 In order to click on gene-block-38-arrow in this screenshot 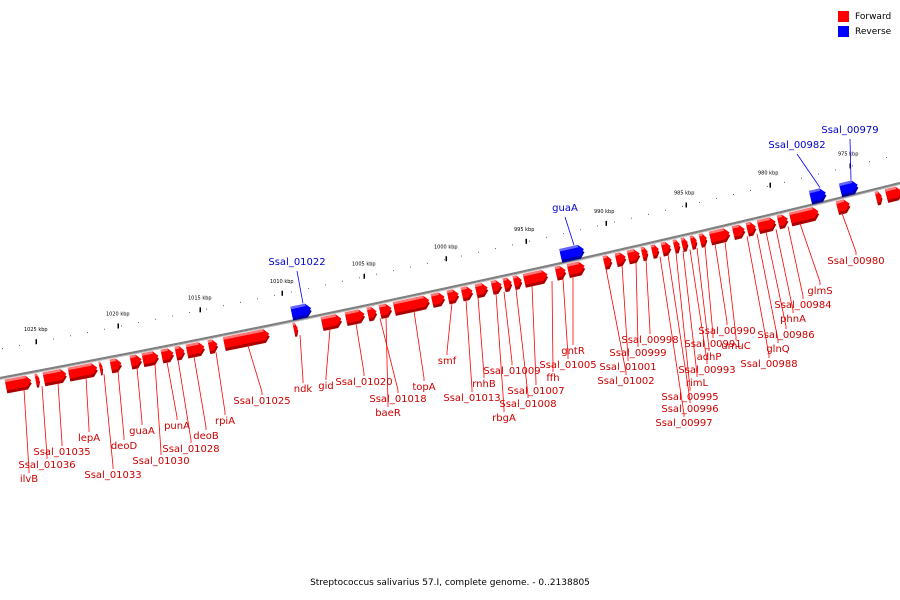, I will do `click(180, 353)`.